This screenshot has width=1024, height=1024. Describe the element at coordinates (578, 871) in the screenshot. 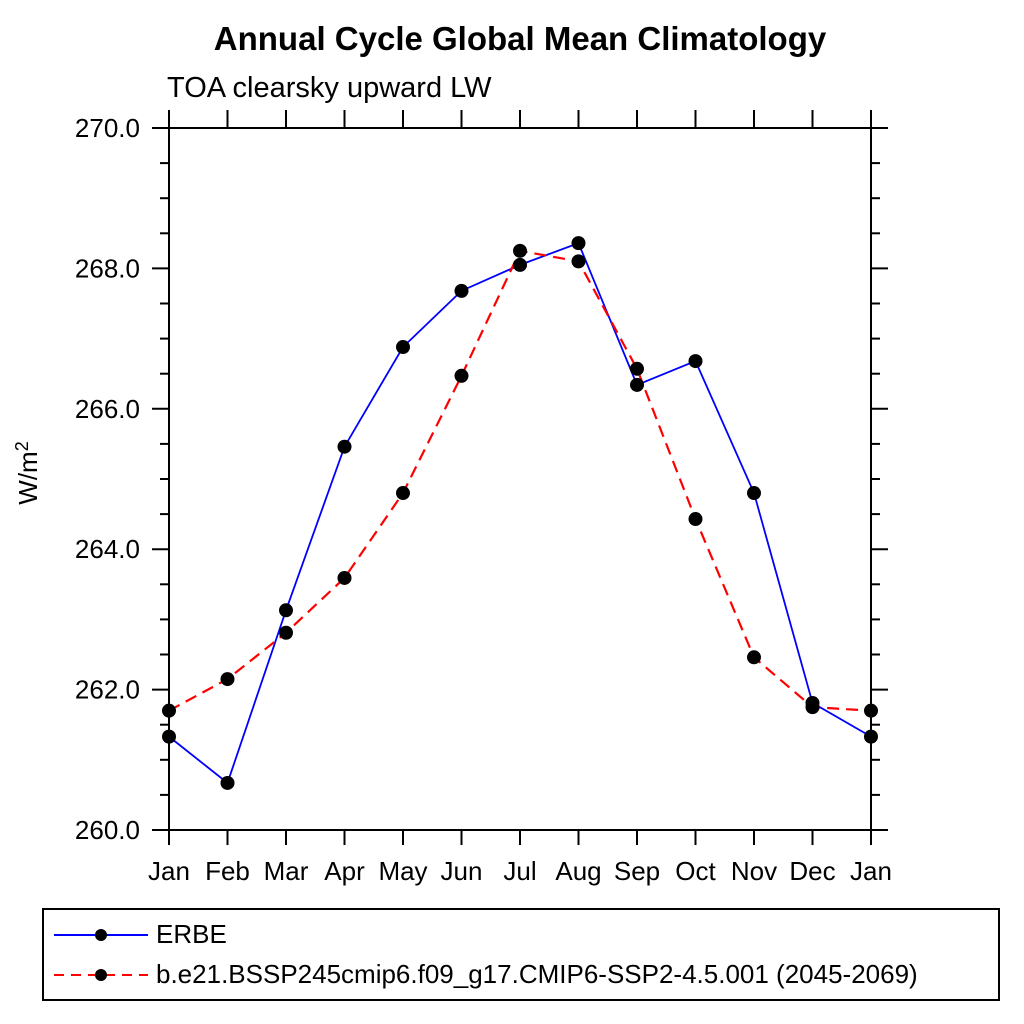

I see `x-tick-label: Aug` at that location.